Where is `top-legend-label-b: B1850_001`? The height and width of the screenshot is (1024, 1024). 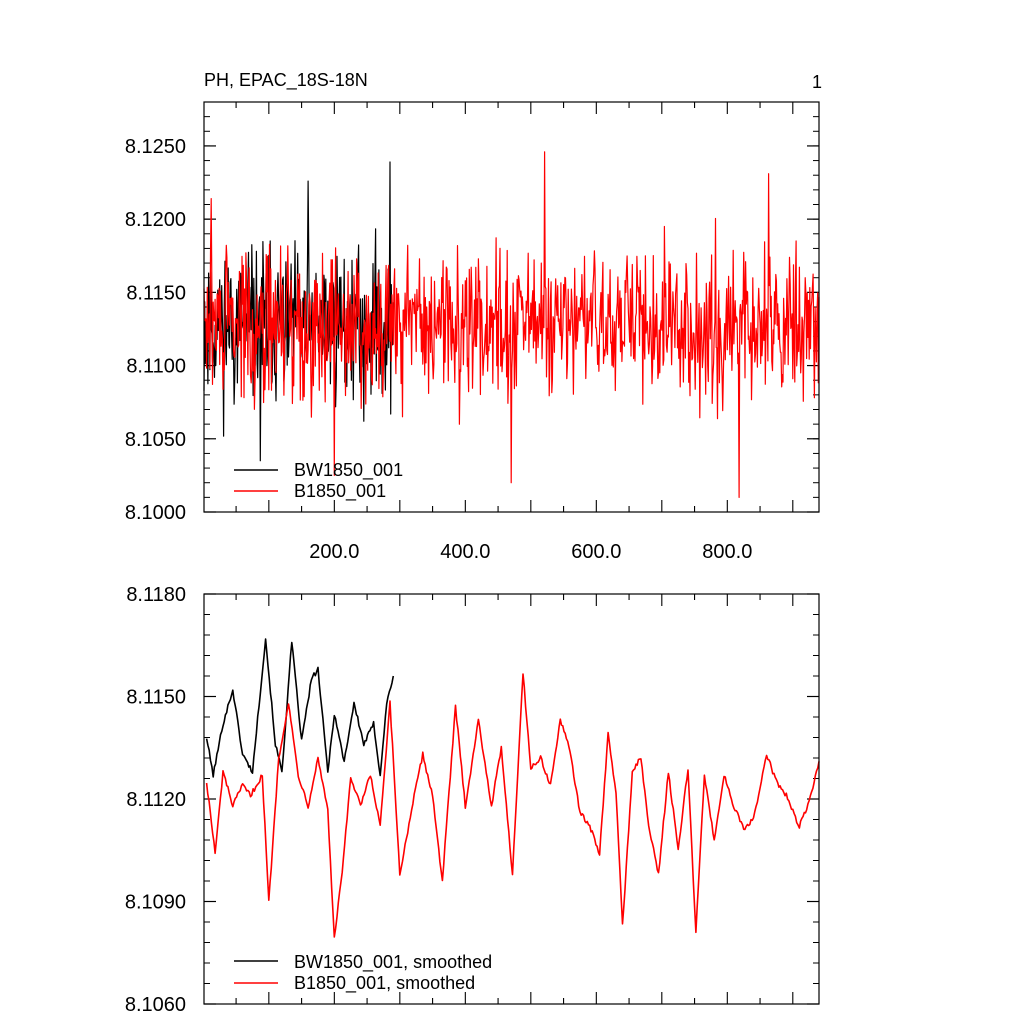
top-legend-label-b: B1850_001 is located at coordinates (340, 491).